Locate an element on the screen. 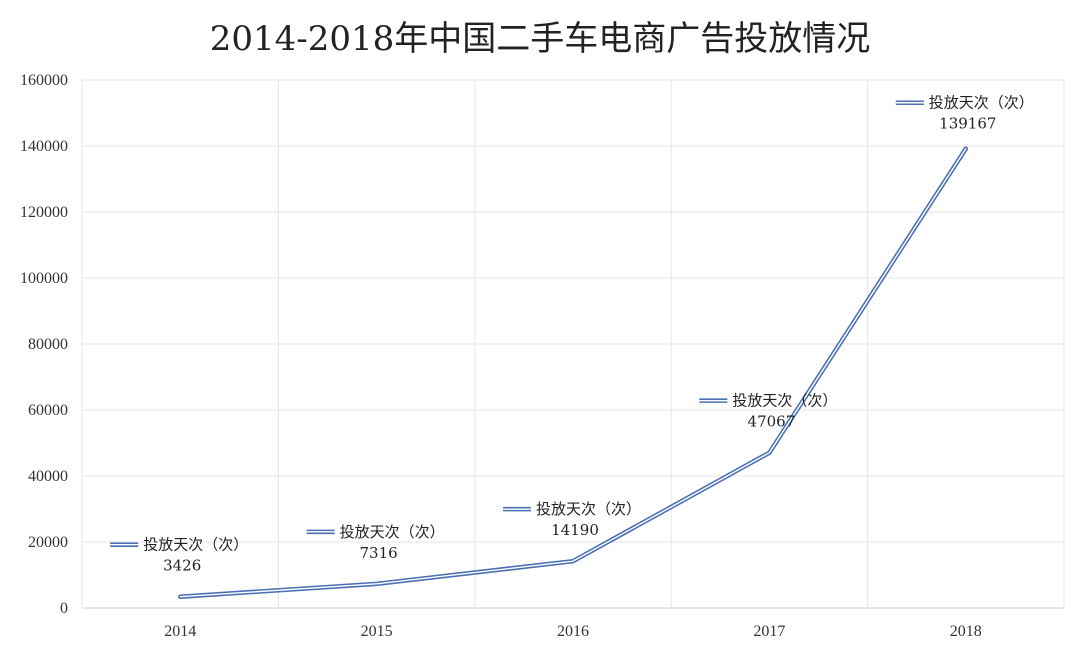  y-tick-label: 120000 is located at coordinates (44, 212).